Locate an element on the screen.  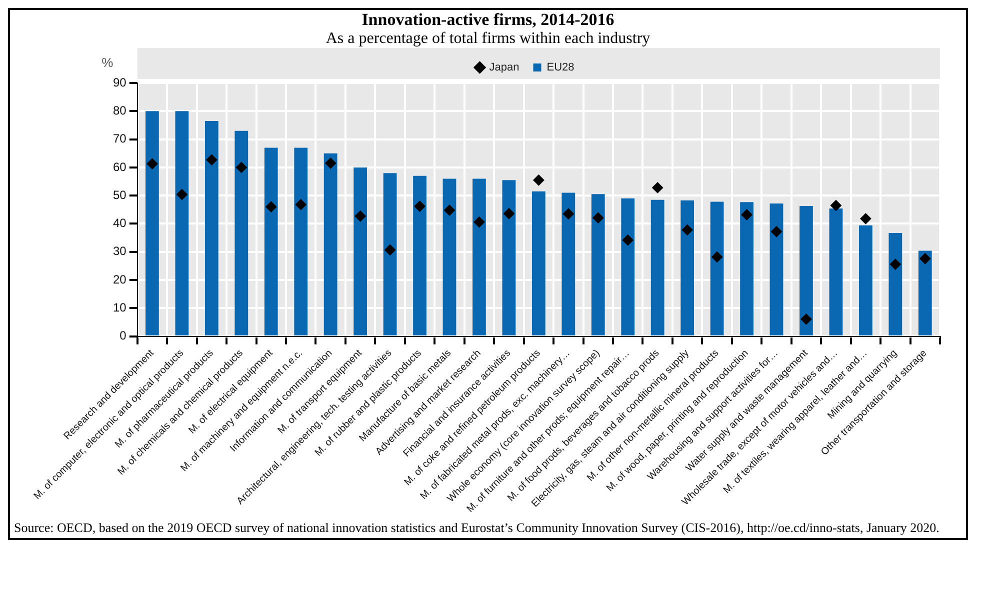
y-tick-label: 50 is located at coordinates (119, 195).